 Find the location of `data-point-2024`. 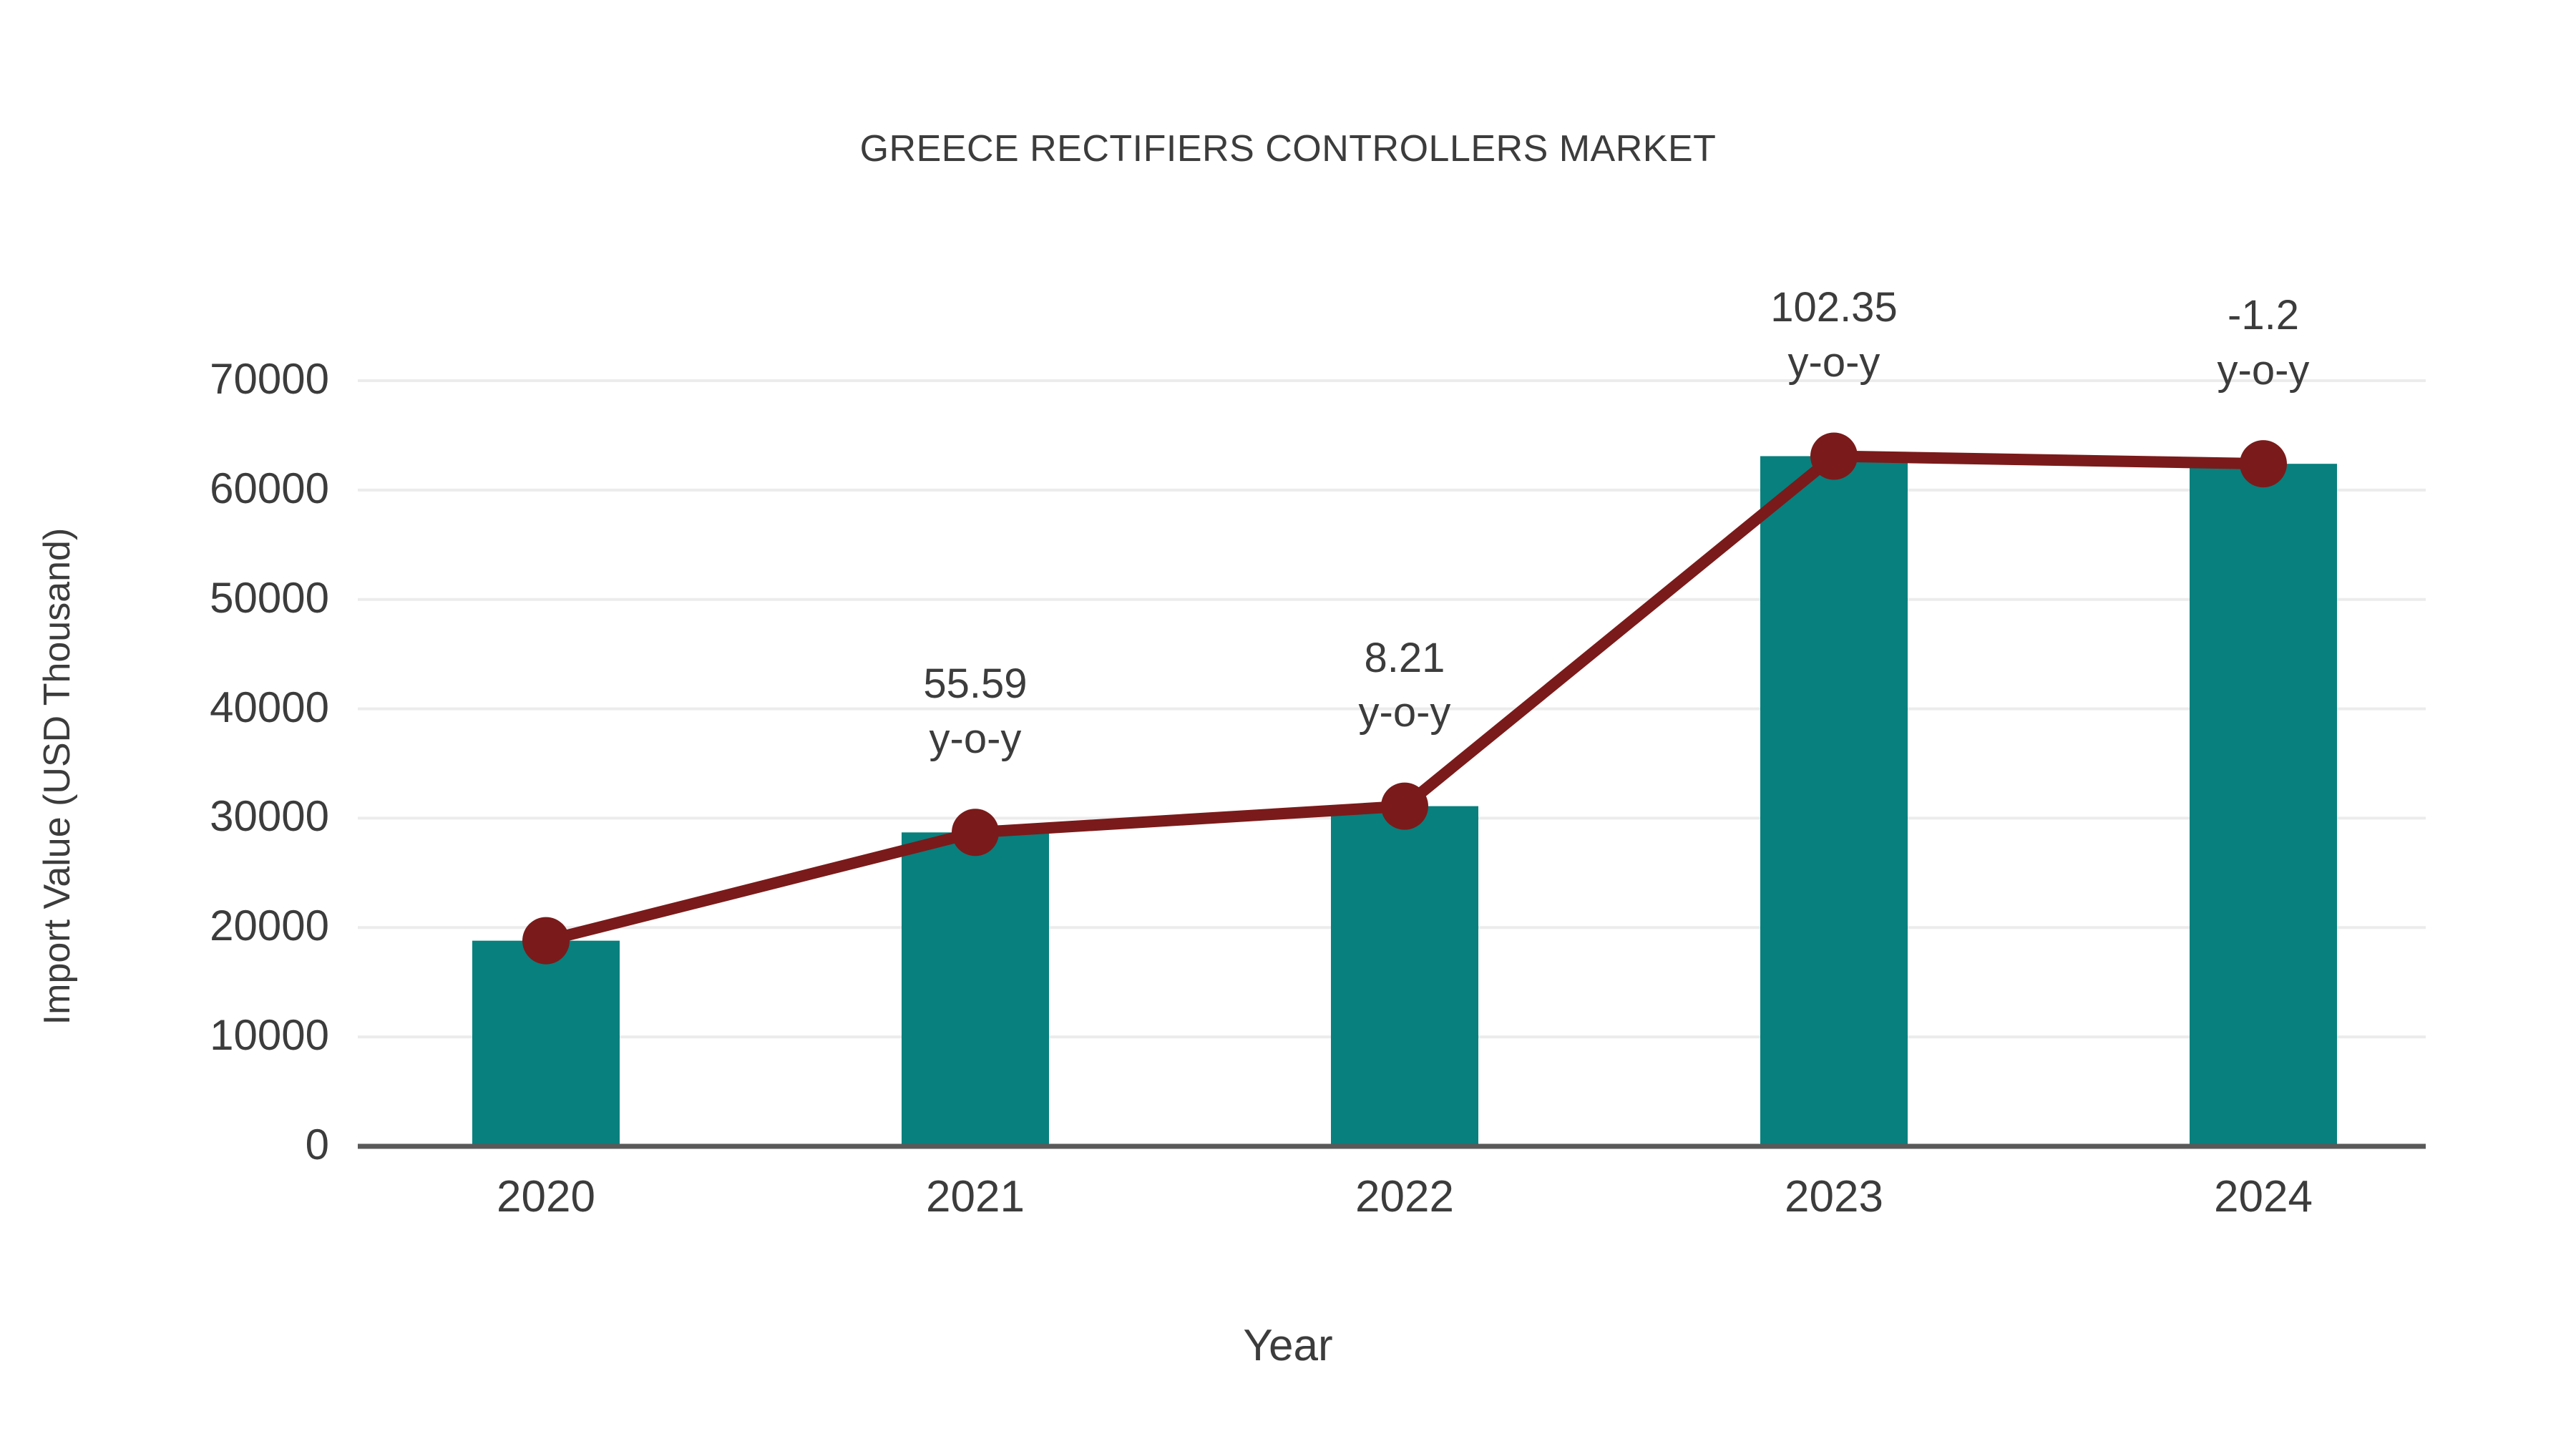

data-point-2024 is located at coordinates (2263, 464).